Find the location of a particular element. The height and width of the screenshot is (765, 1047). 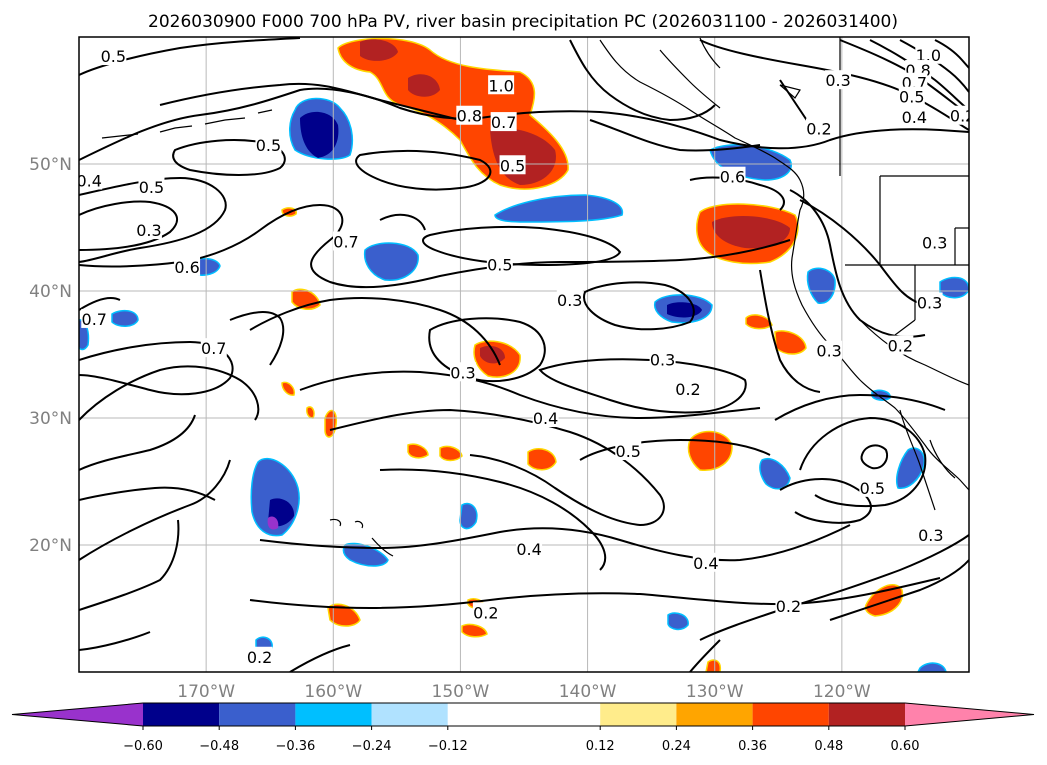

latitude-tick-labels: 20°N 30°N 40°N 50°N is located at coordinates (50, 355).